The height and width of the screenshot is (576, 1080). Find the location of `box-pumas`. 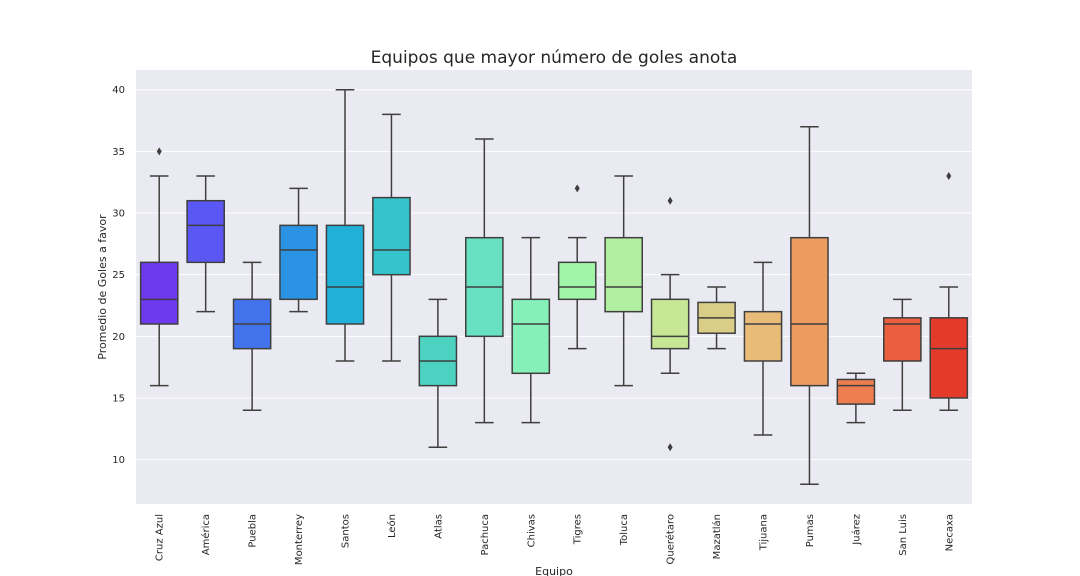

box-pumas is located at coordinates (809, 305).